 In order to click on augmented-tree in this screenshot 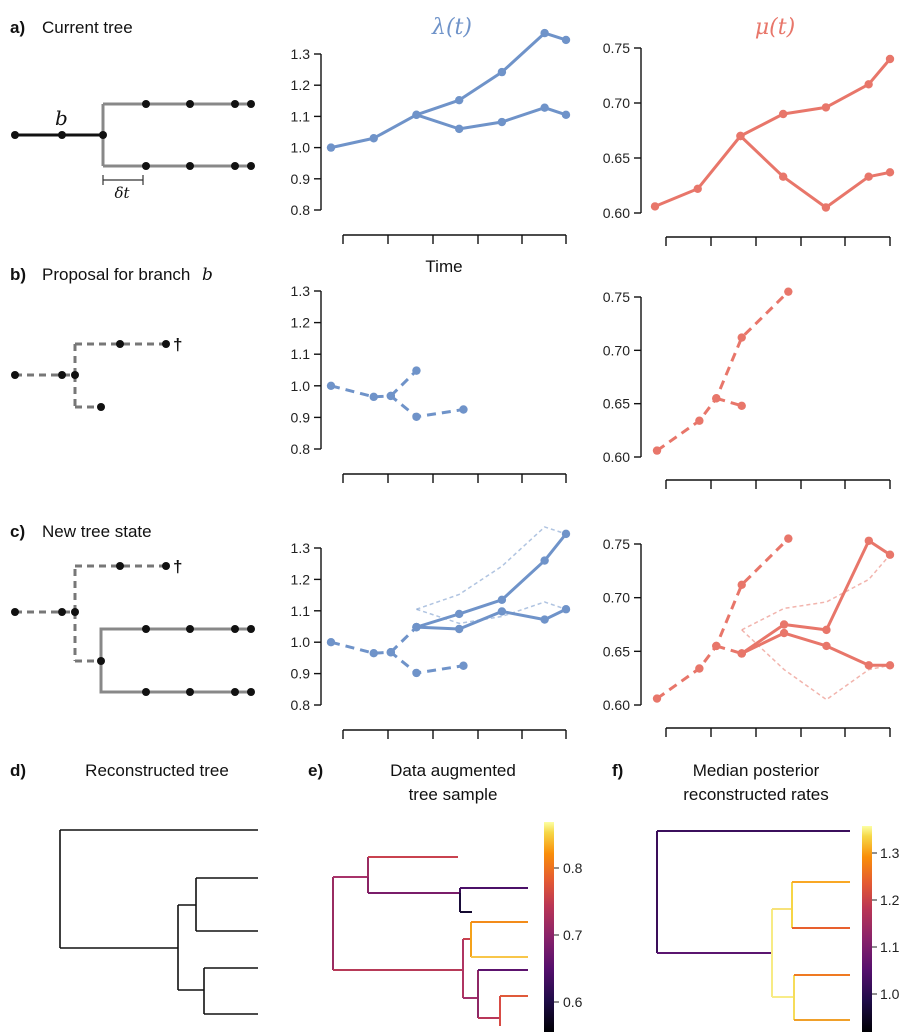, I will do `click(430, 941)`.